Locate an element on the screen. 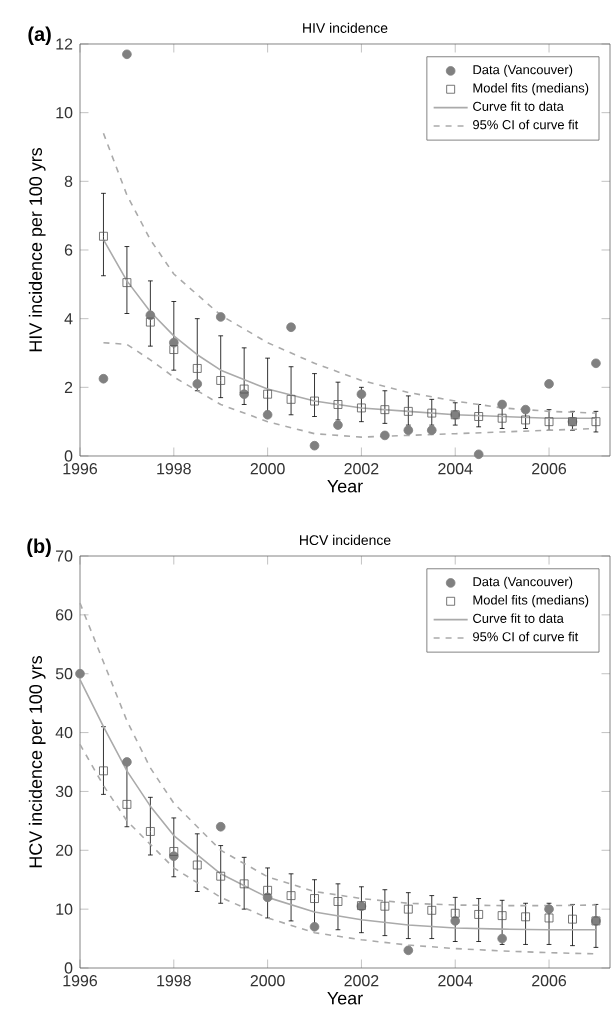 This screenshot has height=1026, width=616. line-series is located at coordinates (349, 389).